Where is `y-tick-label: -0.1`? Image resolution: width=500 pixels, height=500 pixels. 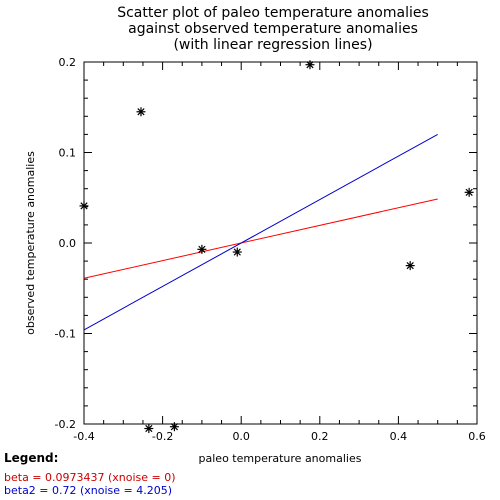 y-tick-label: -0.1 is located at coordinates (65, 334).